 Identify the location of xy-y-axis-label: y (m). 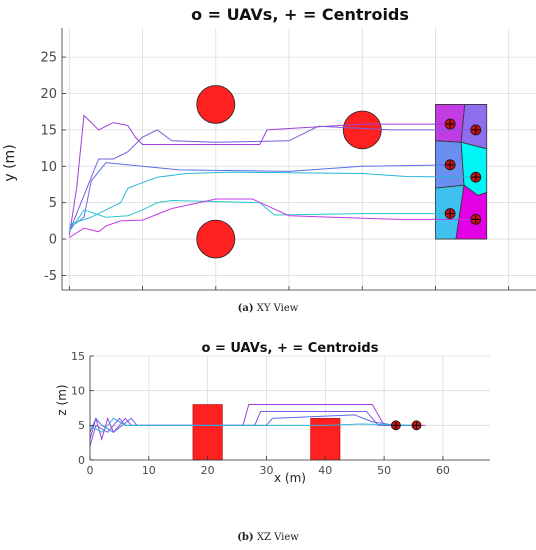
(10, 162).